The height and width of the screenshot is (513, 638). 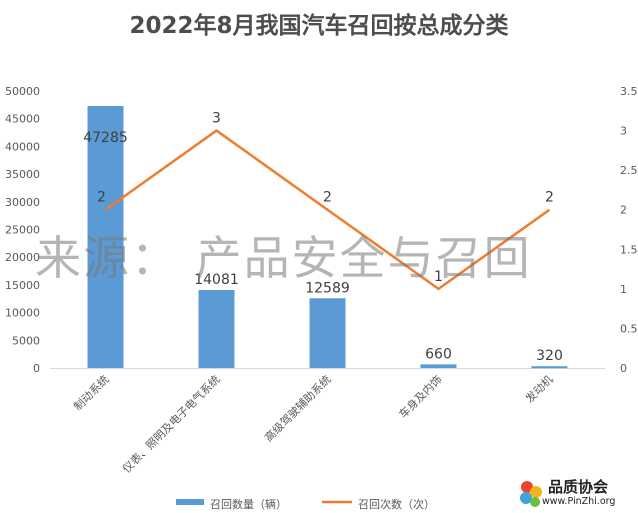 I want to click on y-left-tick-label: 10000, so click(x=22, y=313).